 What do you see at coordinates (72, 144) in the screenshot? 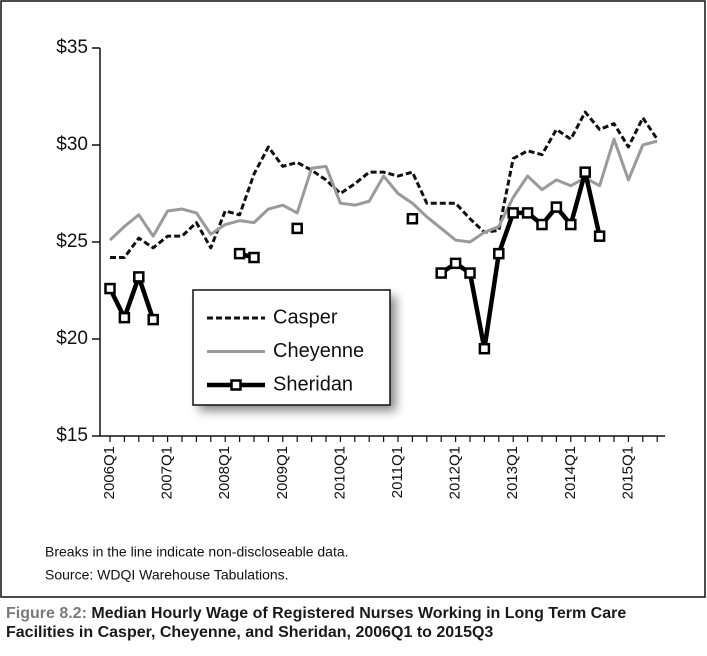
I see `y-tick-label: $30` at bounding box center [72, 144].